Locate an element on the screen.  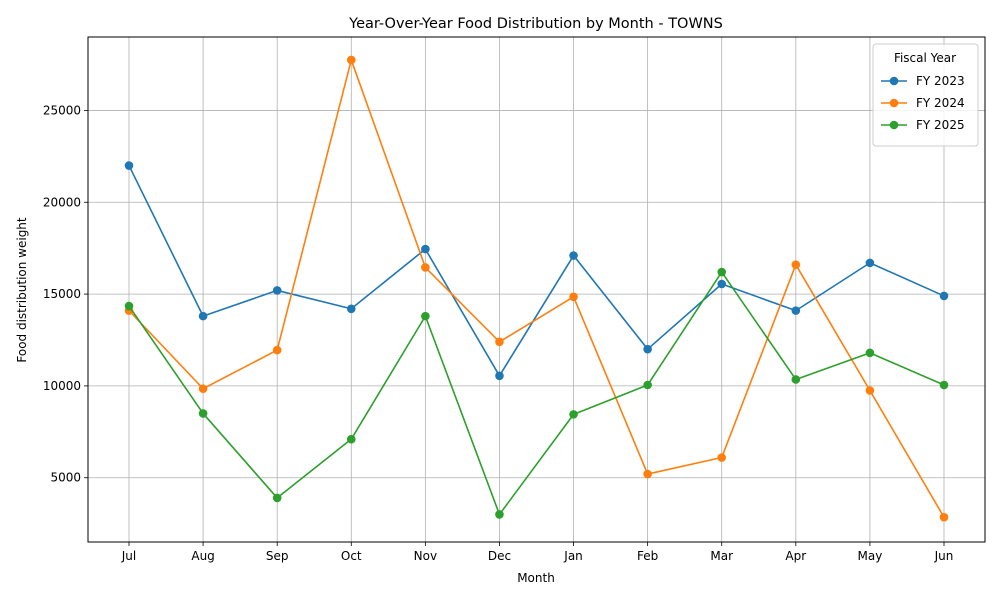
legend: Fiscal Year FY 2023 FY 2024 FY 2025 is located at coordinates (925, 95).